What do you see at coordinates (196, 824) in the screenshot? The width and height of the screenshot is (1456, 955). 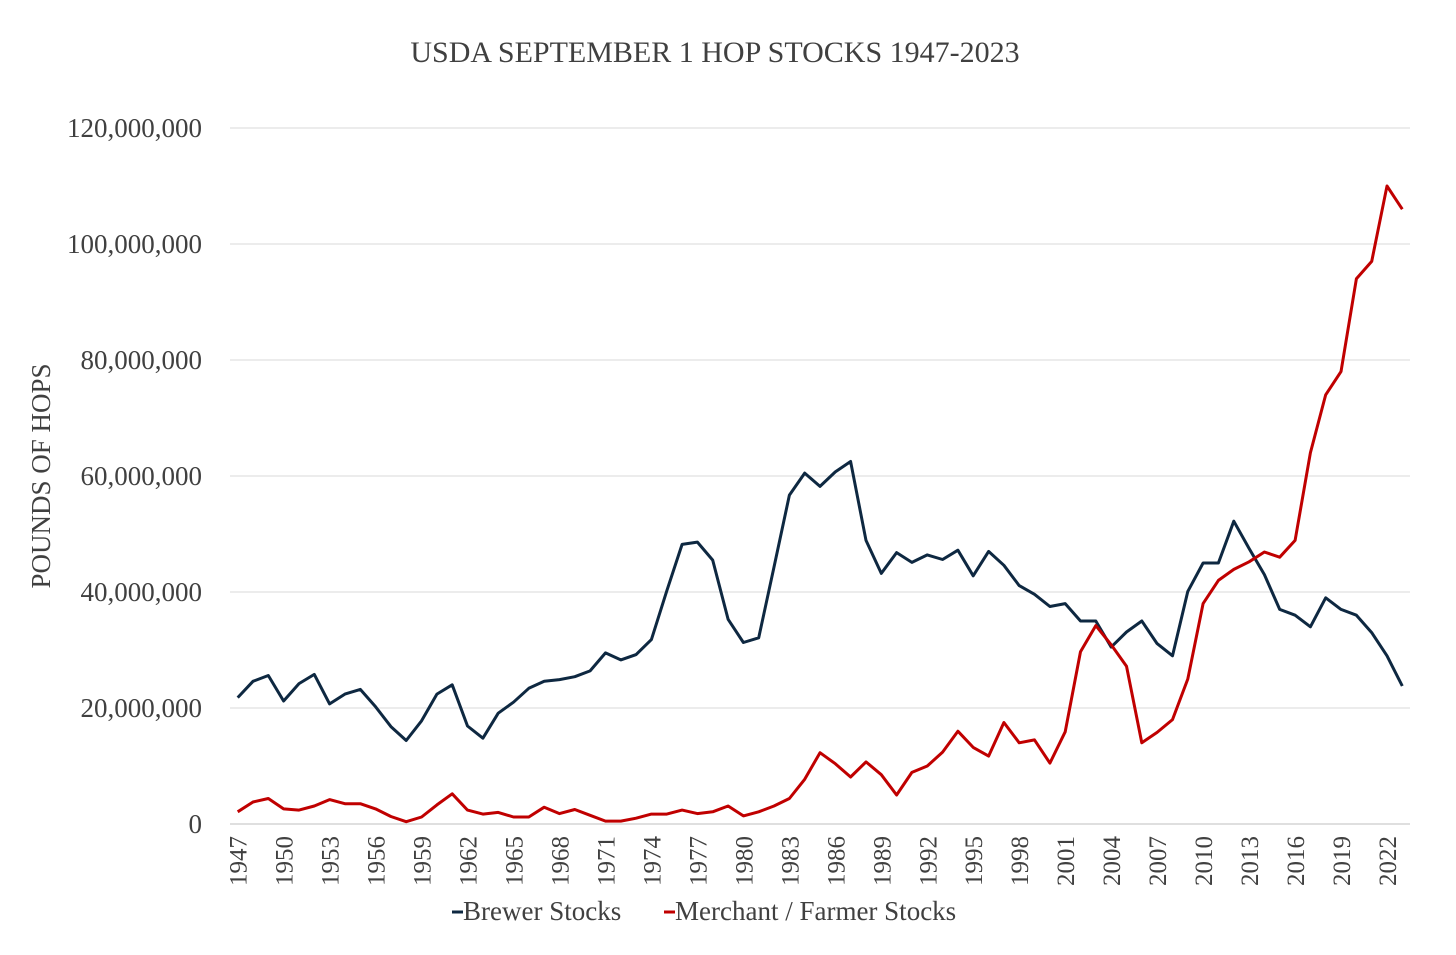 I see `y-tick-label: 0` at bounding box center [196, 824].